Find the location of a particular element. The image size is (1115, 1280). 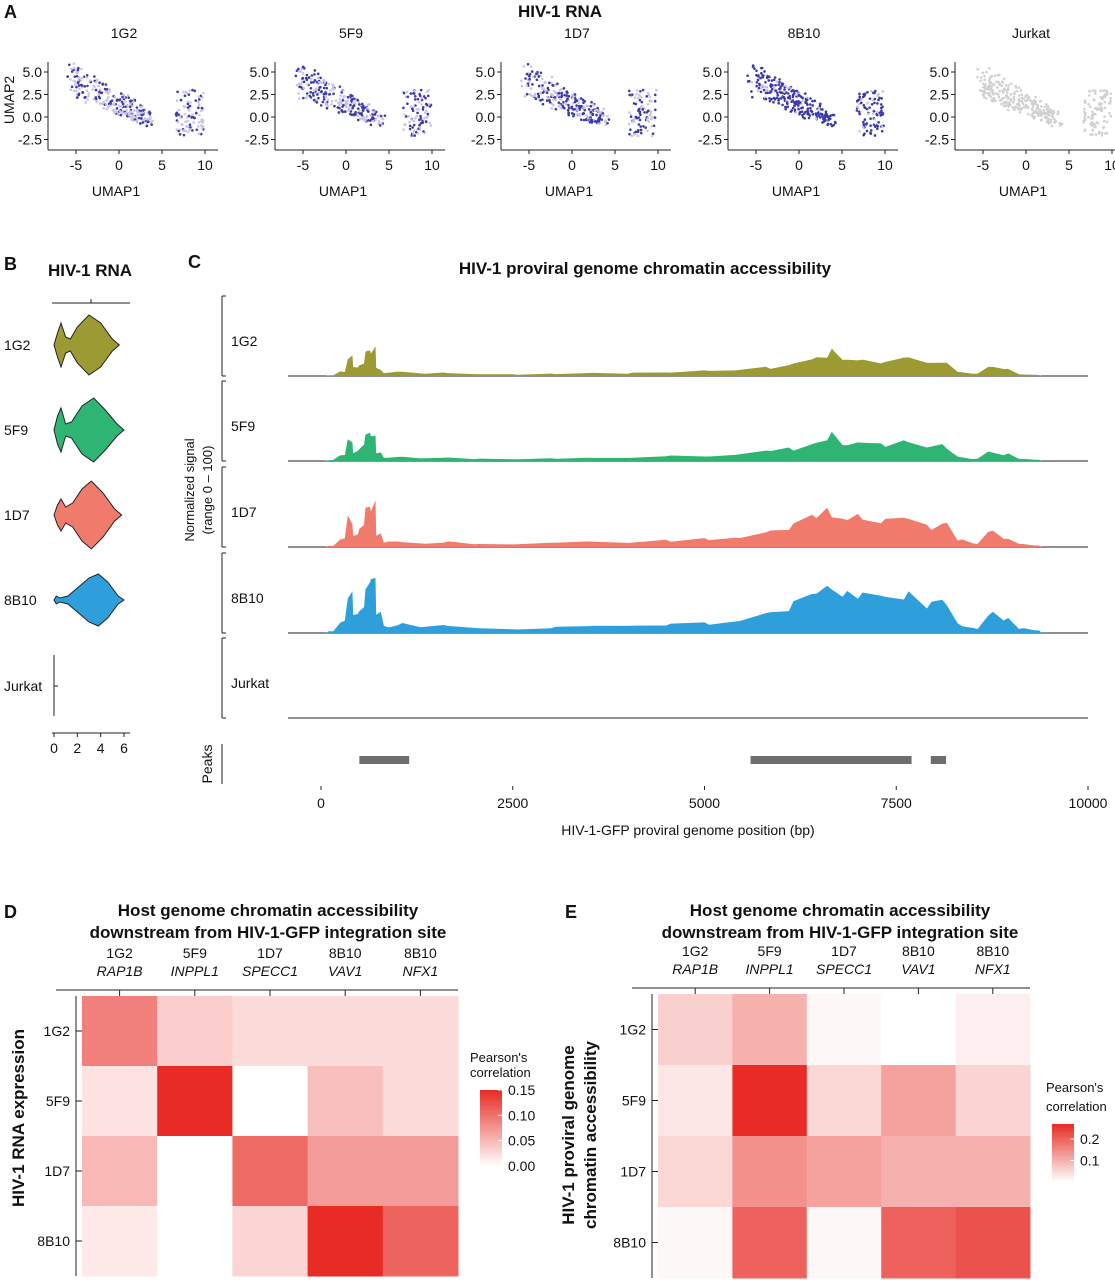

track-label: 8B10 is located at coordinates (247, 598).